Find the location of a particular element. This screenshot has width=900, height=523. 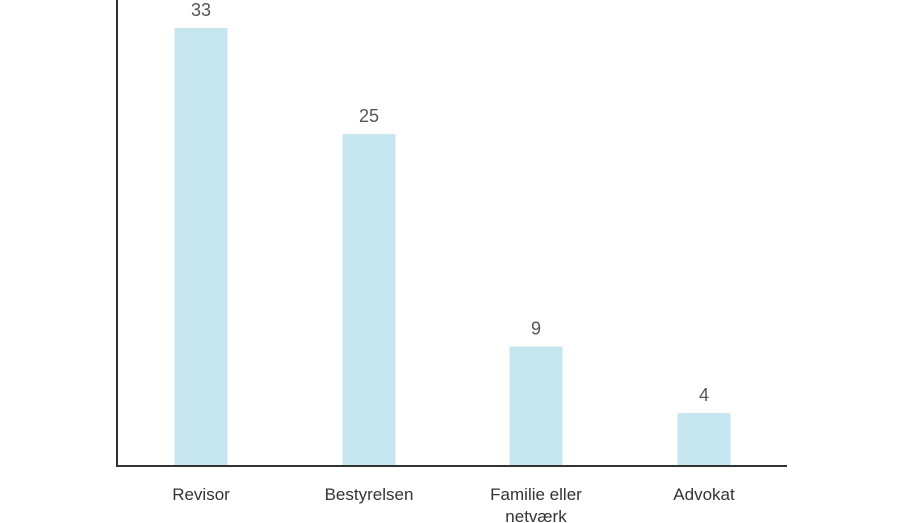

value-label-1: 33 is located at coordinates (201, 10).